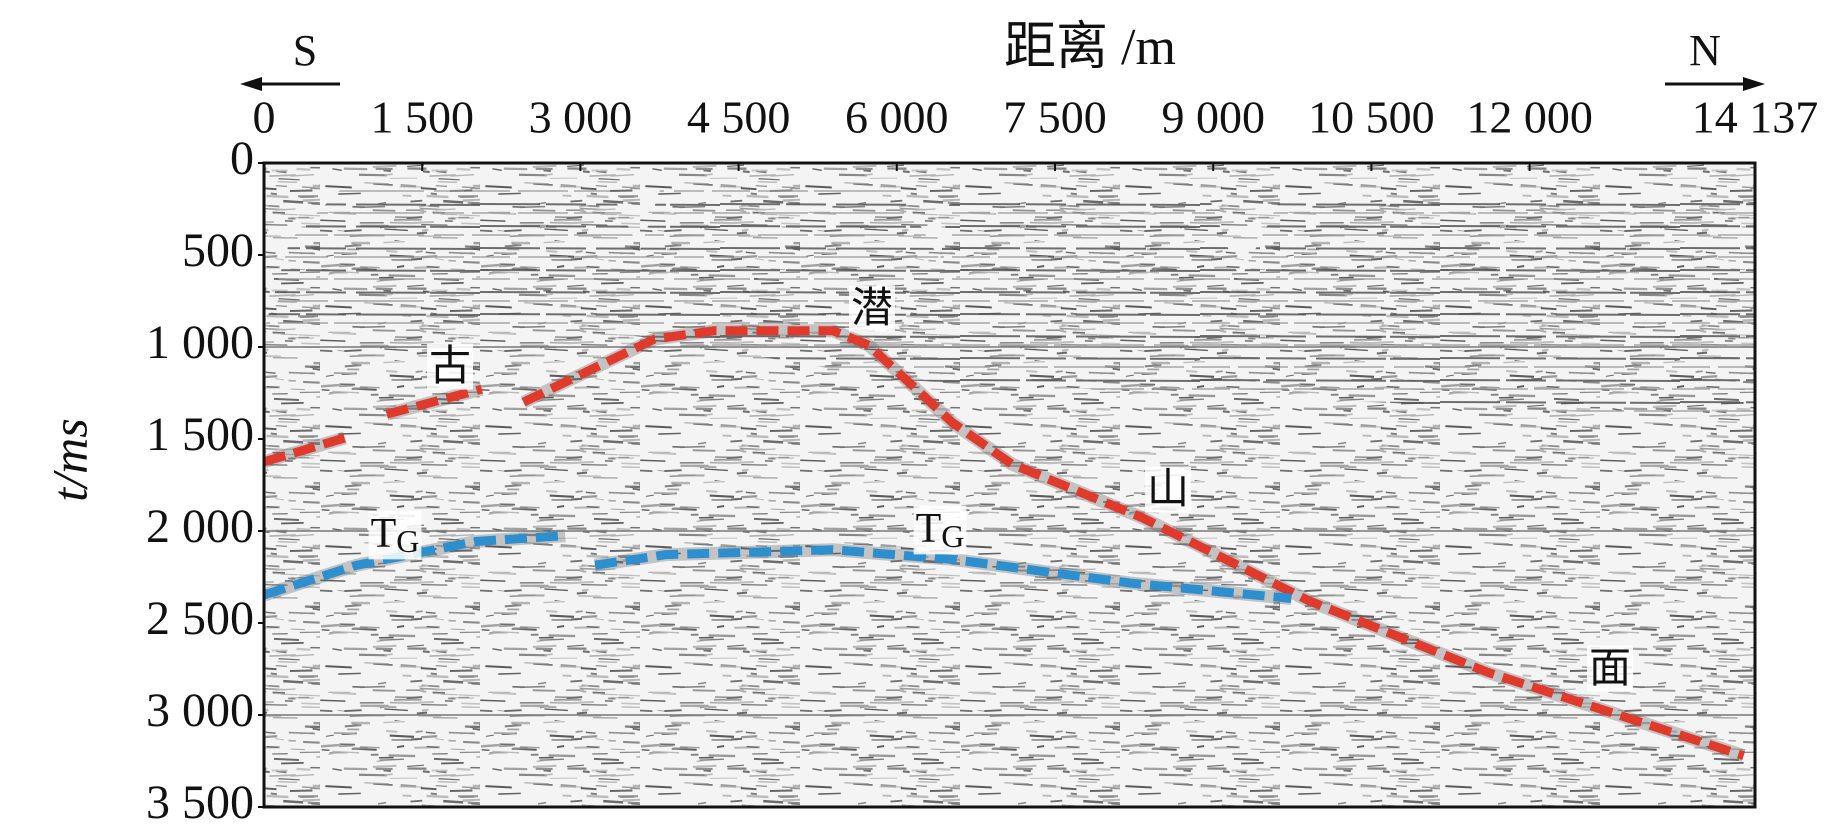 Image resolution: width=1843 pixels, height=827 pixels. Describe the element at coordinates (1755, 117) in the screenshot. I see `x-tick-label: 14 137` at that location.